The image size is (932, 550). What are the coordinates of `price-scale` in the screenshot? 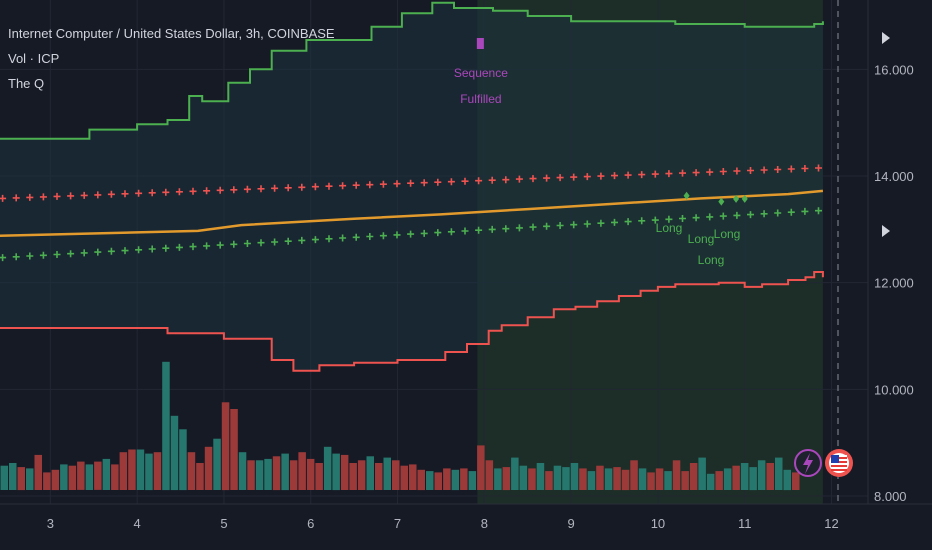 It's located at (900, 252).